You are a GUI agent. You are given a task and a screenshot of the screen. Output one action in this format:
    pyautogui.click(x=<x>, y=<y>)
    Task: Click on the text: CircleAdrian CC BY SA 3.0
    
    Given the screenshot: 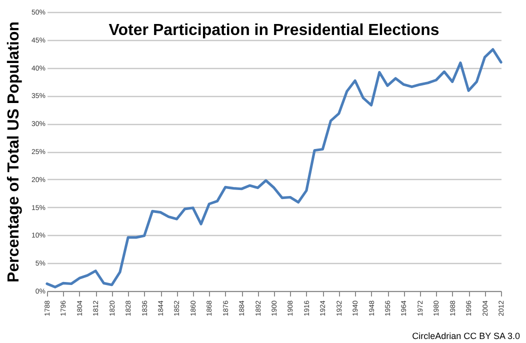 What is the action you would take?
    pyautogui.click(x=466, y=336)
    